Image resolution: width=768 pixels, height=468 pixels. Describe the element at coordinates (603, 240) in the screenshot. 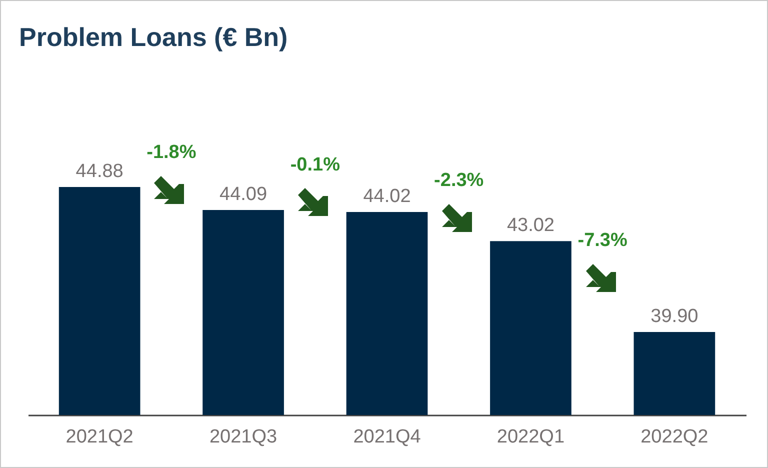

I see `annotation: -7.3%` at that location.